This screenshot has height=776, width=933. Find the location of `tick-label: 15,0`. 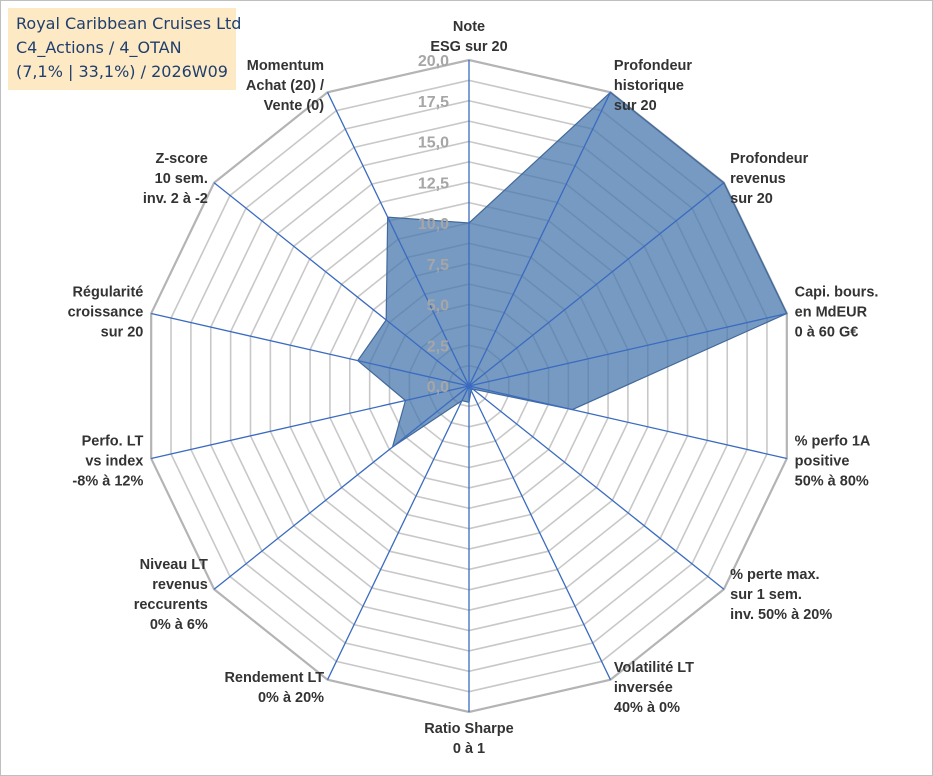

tick-label: 15,0 is located at coordinates (433, 143).